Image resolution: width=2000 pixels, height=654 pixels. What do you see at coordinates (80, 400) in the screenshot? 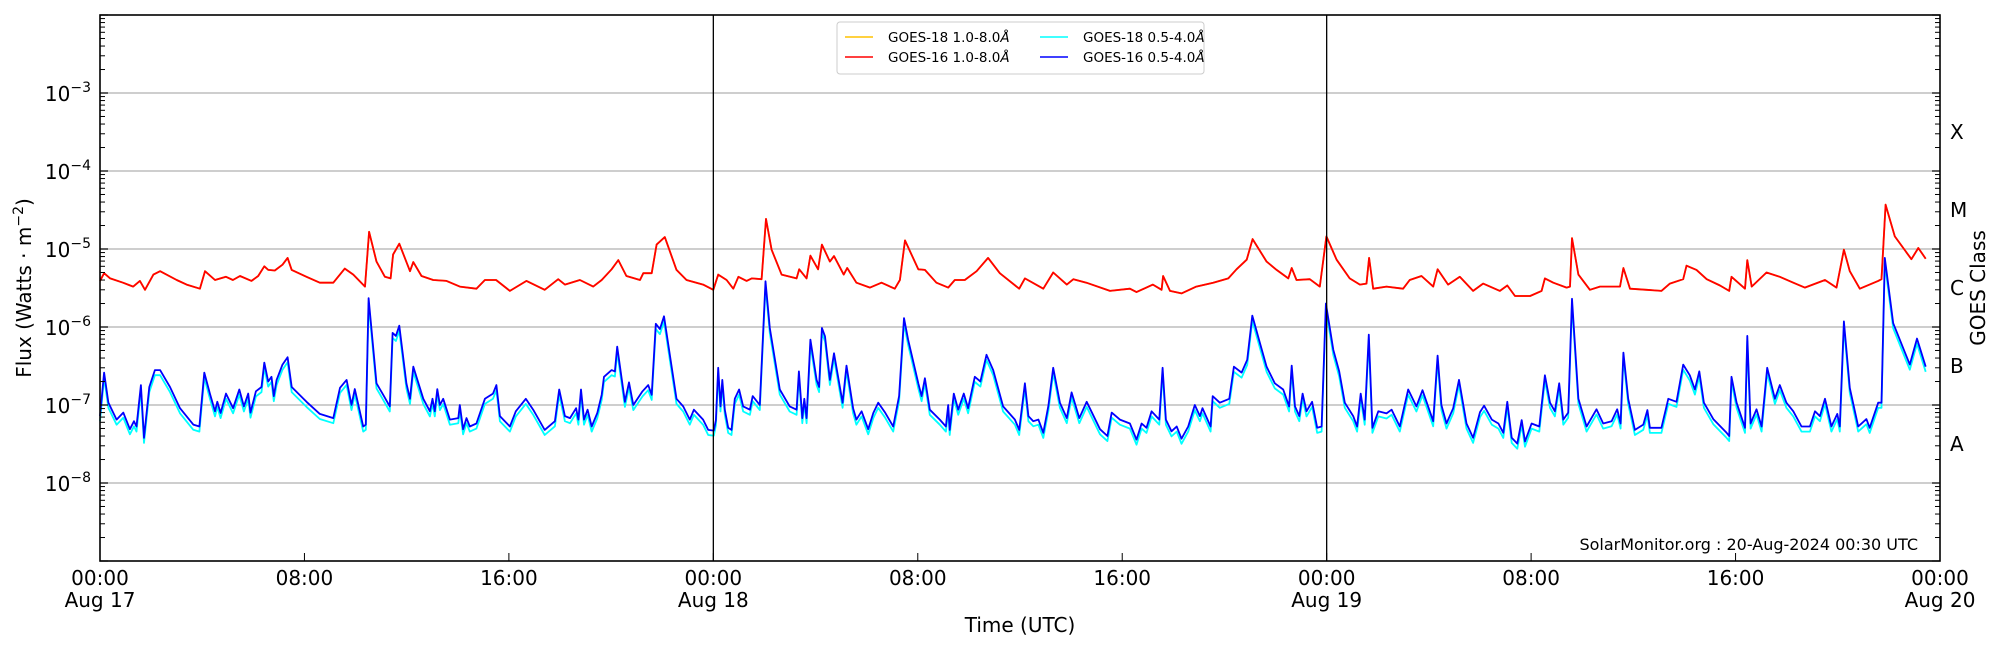
I see `y-tick-exponent: −7` at bounding box center [80, 400].